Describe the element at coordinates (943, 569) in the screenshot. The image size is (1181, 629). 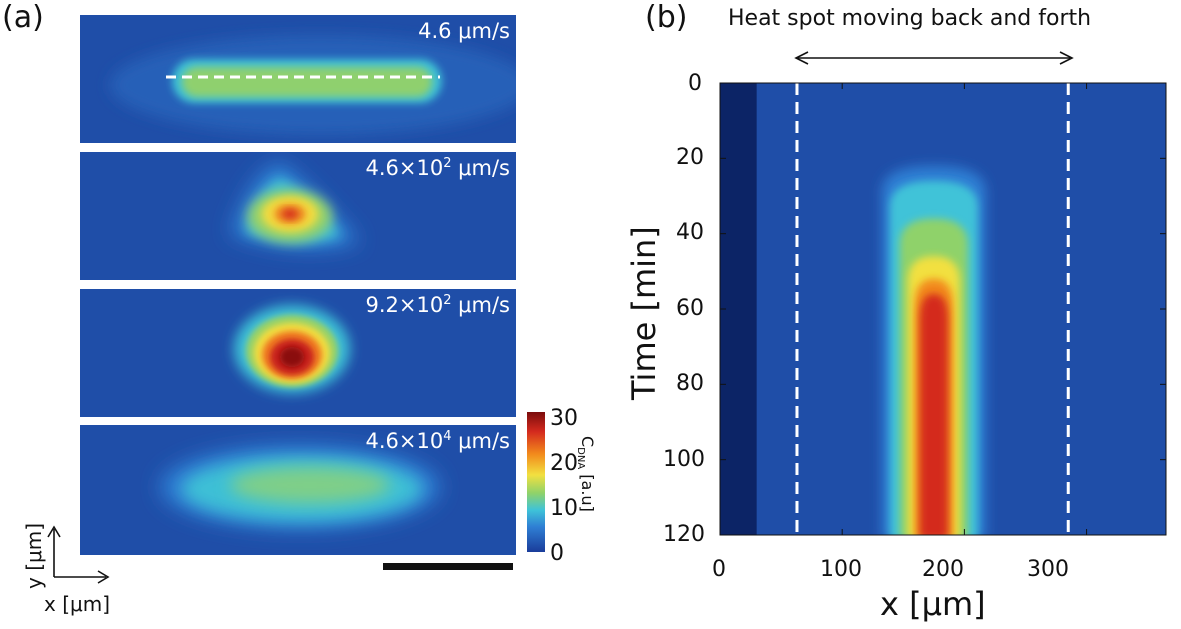
I see `x-tick-200: 200` at that location.